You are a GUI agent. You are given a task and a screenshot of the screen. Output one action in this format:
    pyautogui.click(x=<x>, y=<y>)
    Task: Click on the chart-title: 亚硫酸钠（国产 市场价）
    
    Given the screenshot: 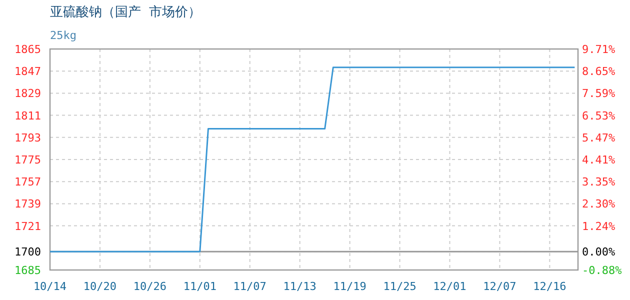 What is the action you would take?
    pyautogui.click(x=125, y=12)
    